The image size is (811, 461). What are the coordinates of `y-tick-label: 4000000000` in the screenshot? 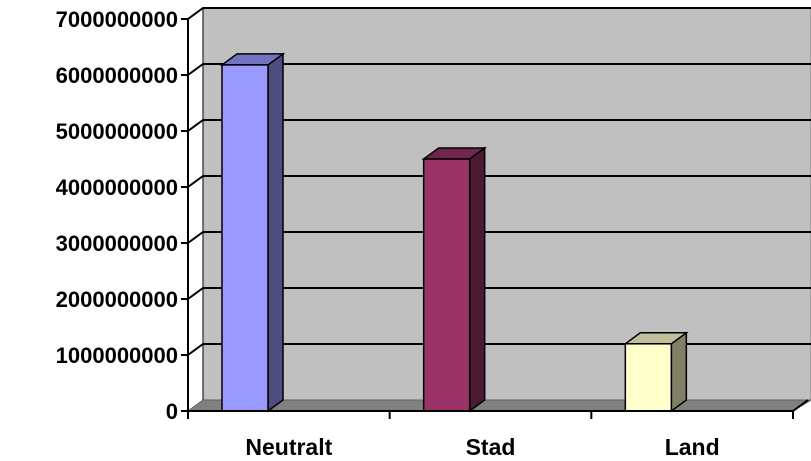 It's located at (117, 187).